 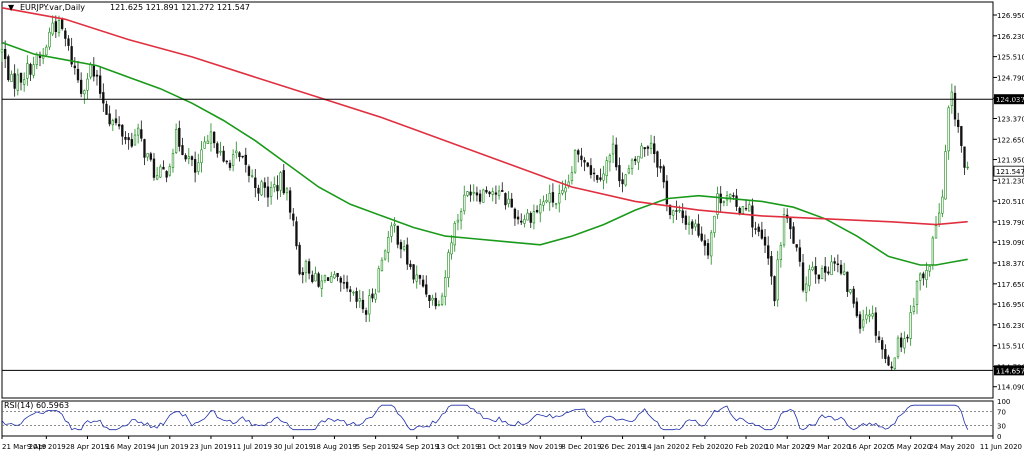 What do you see at coordinates (1010, 100) in the screenshot?
I see `level-price-label: 124.037` at bounding box center [1010, 100].